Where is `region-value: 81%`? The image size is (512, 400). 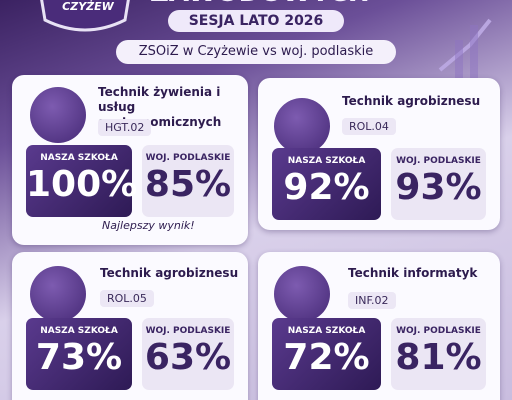 region-value: 81% is located at coordinates (438, 357).